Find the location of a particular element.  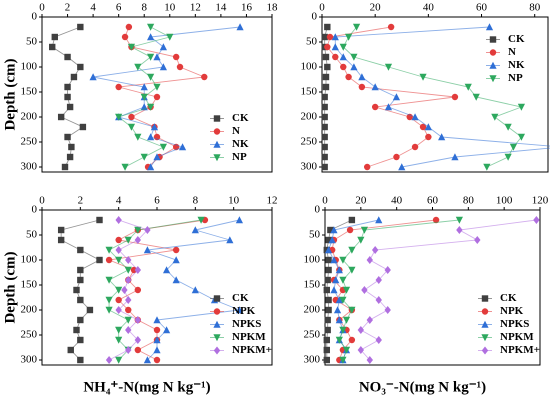

x-tick-label: 40 is located at coordinates (397, 201).